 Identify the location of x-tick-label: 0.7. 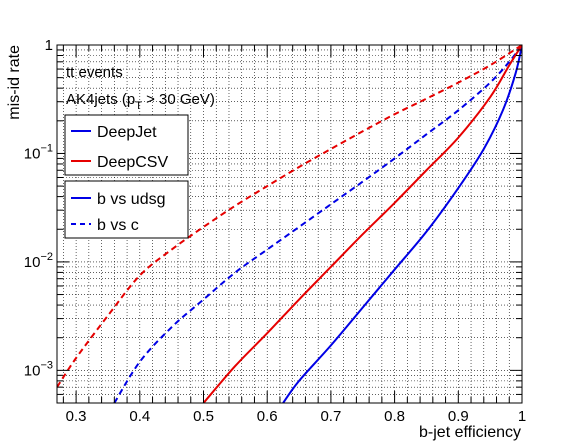
(330, 416).